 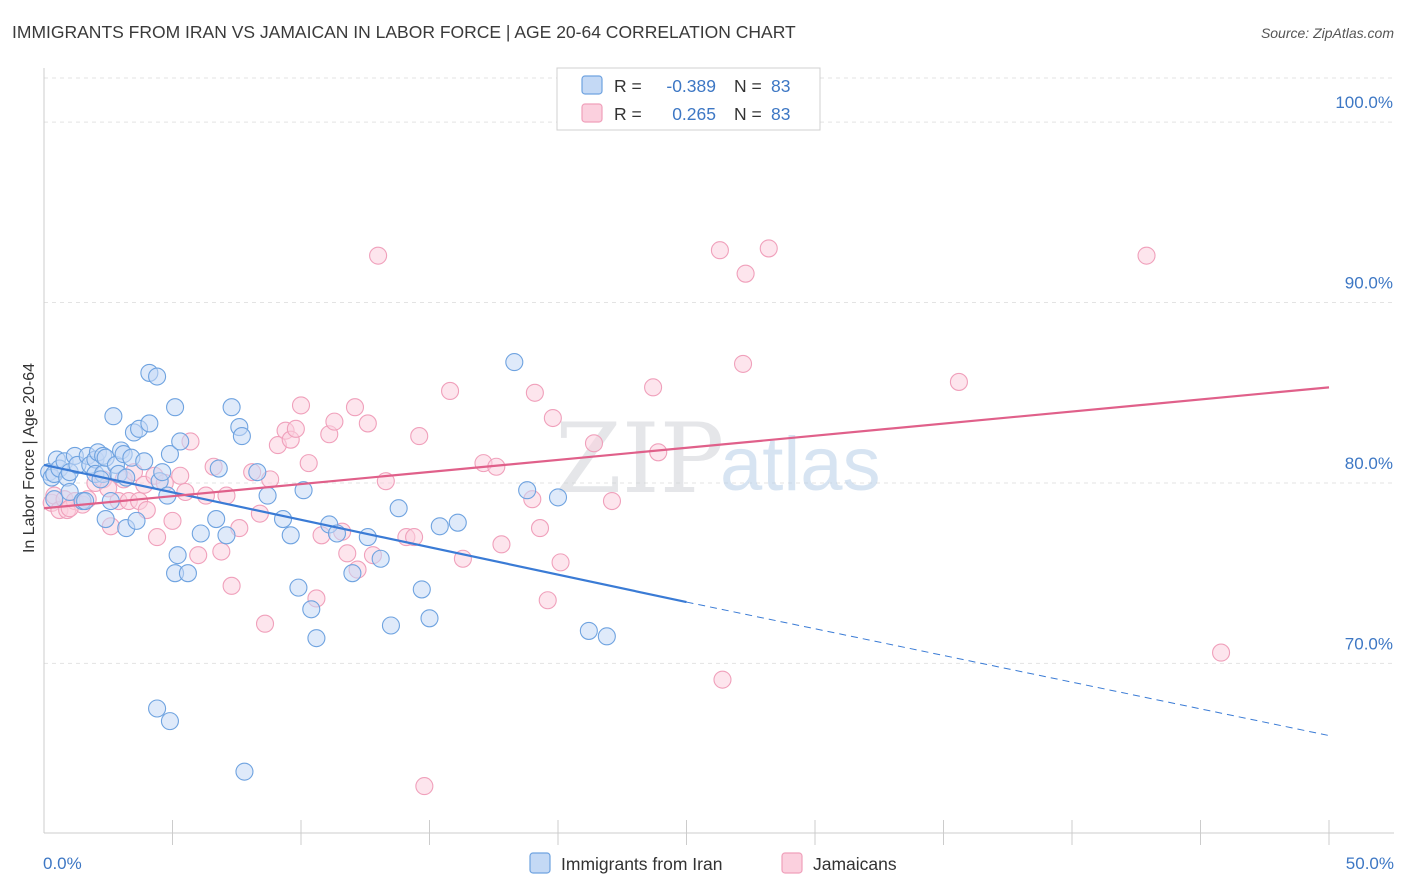 I want to click on legend-n-label-jamaicans: N =, so click(x=748, y=114).